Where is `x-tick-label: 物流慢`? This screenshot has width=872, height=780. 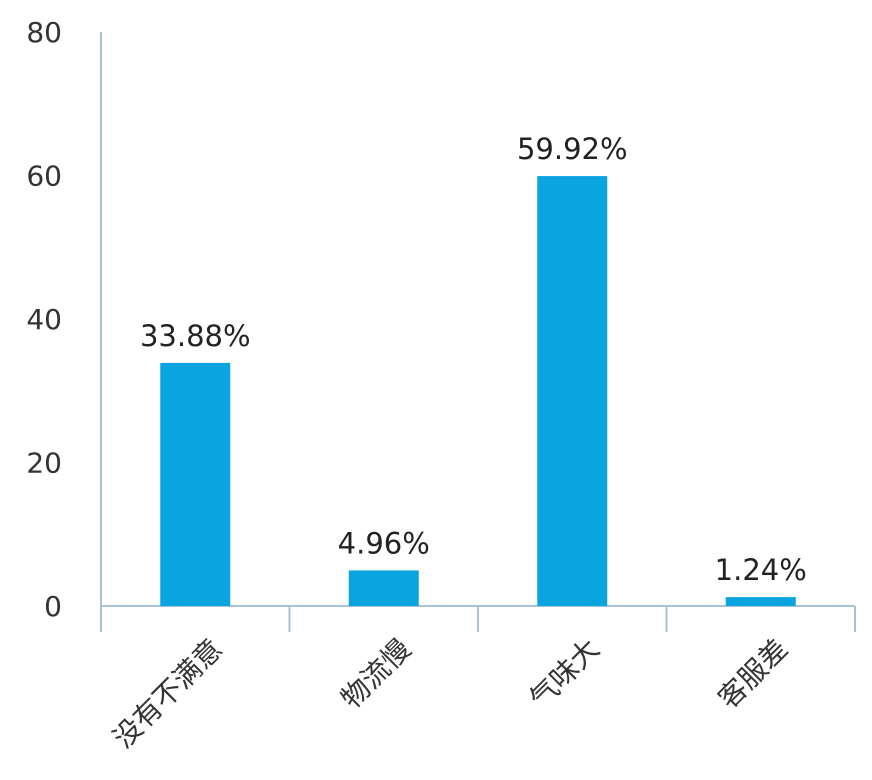 x-tick-label: 物流慢 is located at coordinates (376, 673).